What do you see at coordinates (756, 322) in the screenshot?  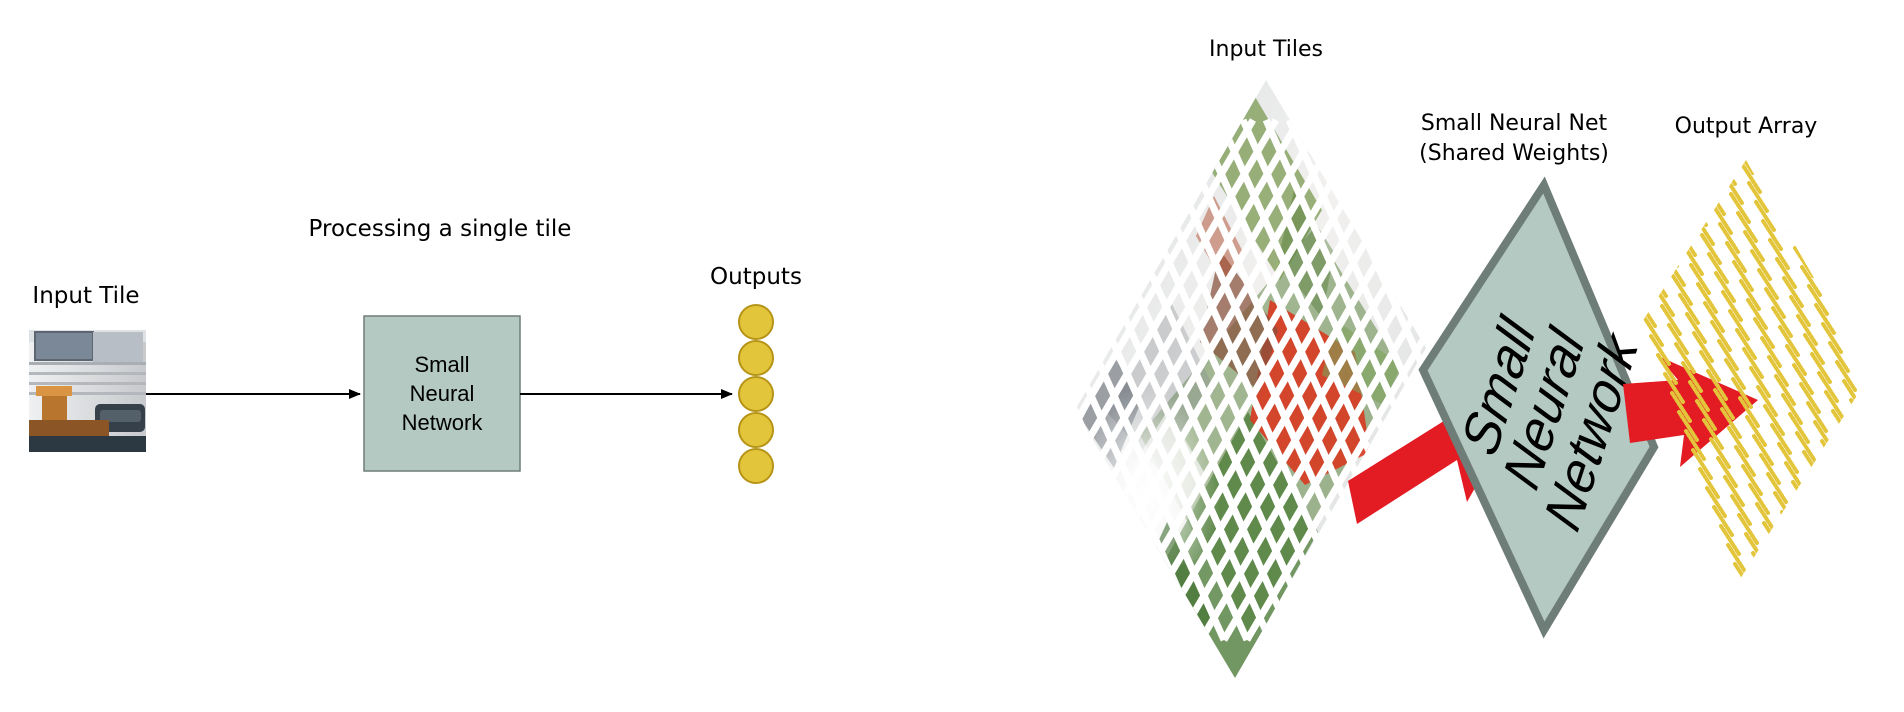 I see `output-node` at bounding box center [756, 322].